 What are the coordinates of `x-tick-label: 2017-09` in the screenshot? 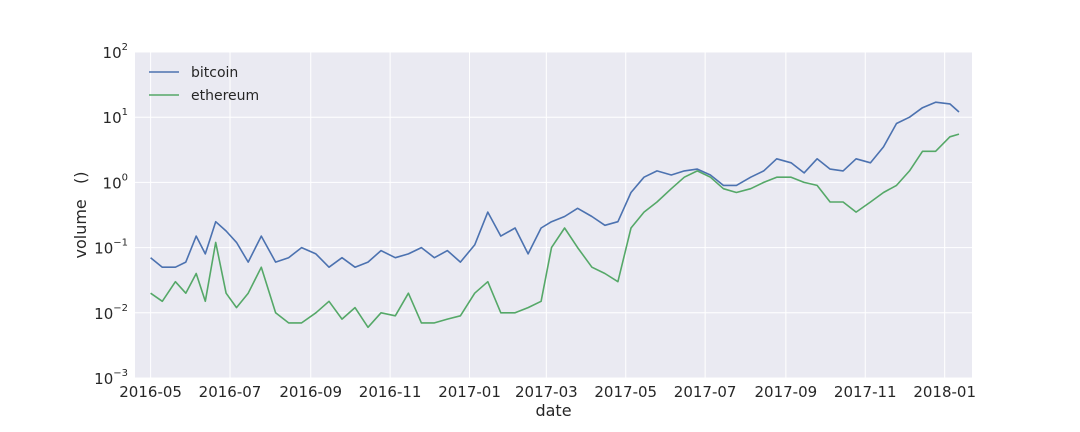 It's located at (786, 392).